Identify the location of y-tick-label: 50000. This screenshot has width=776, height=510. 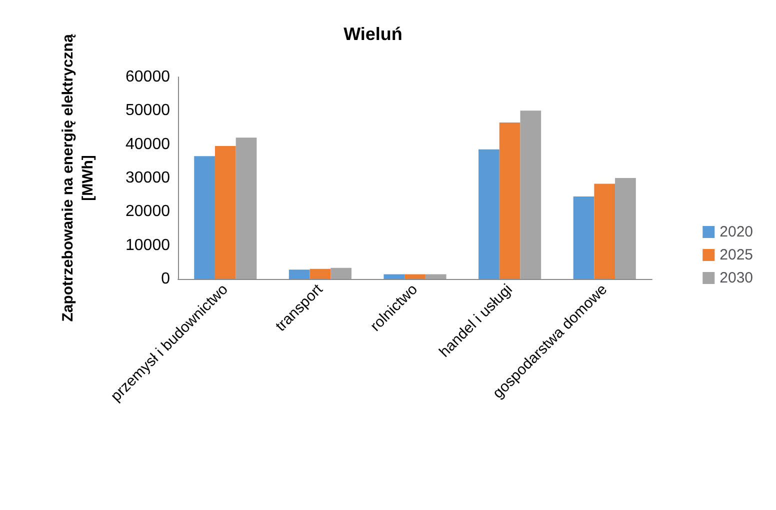
(148, 111).